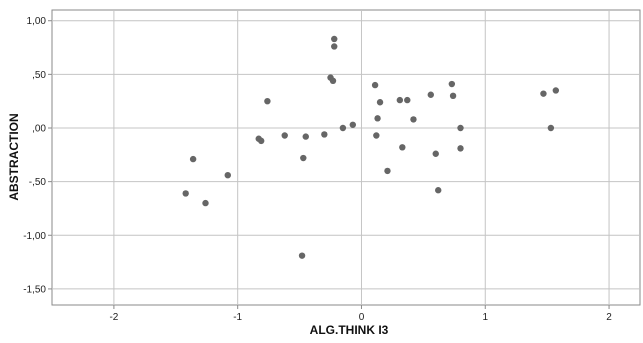  Describe the element at coordinates (34, 289) in the screenshot. I see `y-tick-label: -1,50` at that location.